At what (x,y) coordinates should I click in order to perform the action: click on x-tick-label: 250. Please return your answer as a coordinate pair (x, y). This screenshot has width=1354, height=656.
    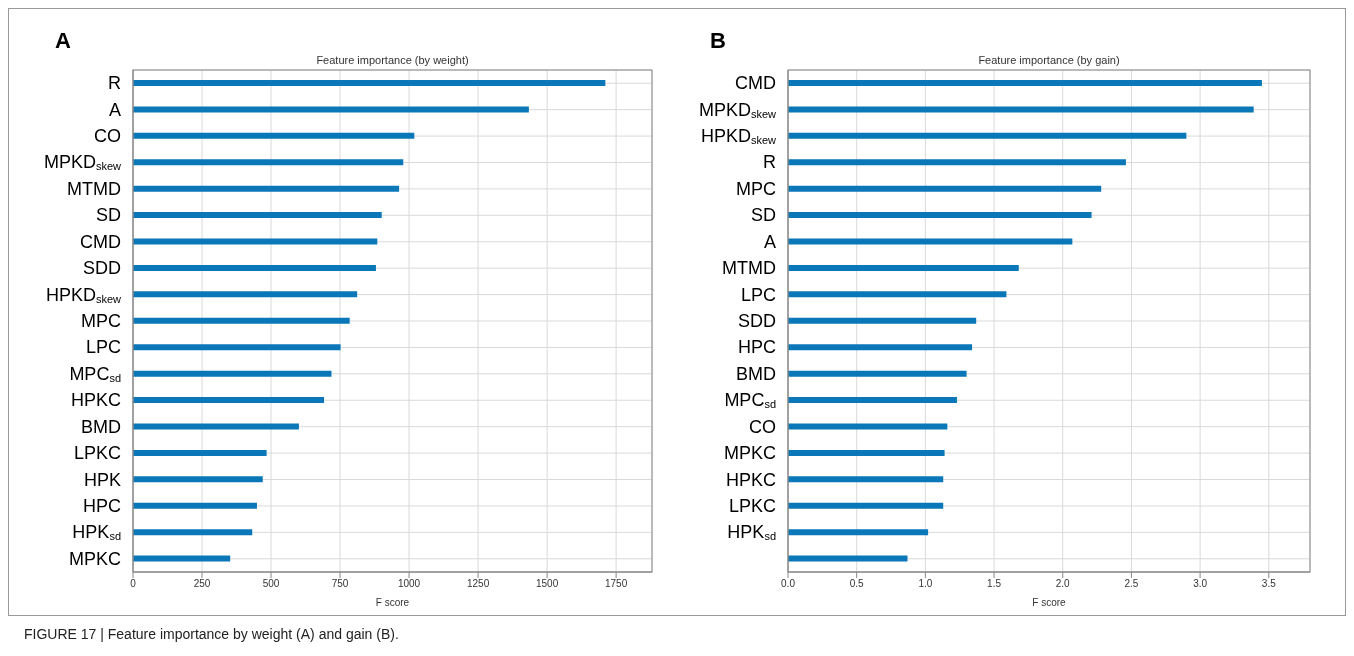
    Looking at the image, I should click on (202, 584).